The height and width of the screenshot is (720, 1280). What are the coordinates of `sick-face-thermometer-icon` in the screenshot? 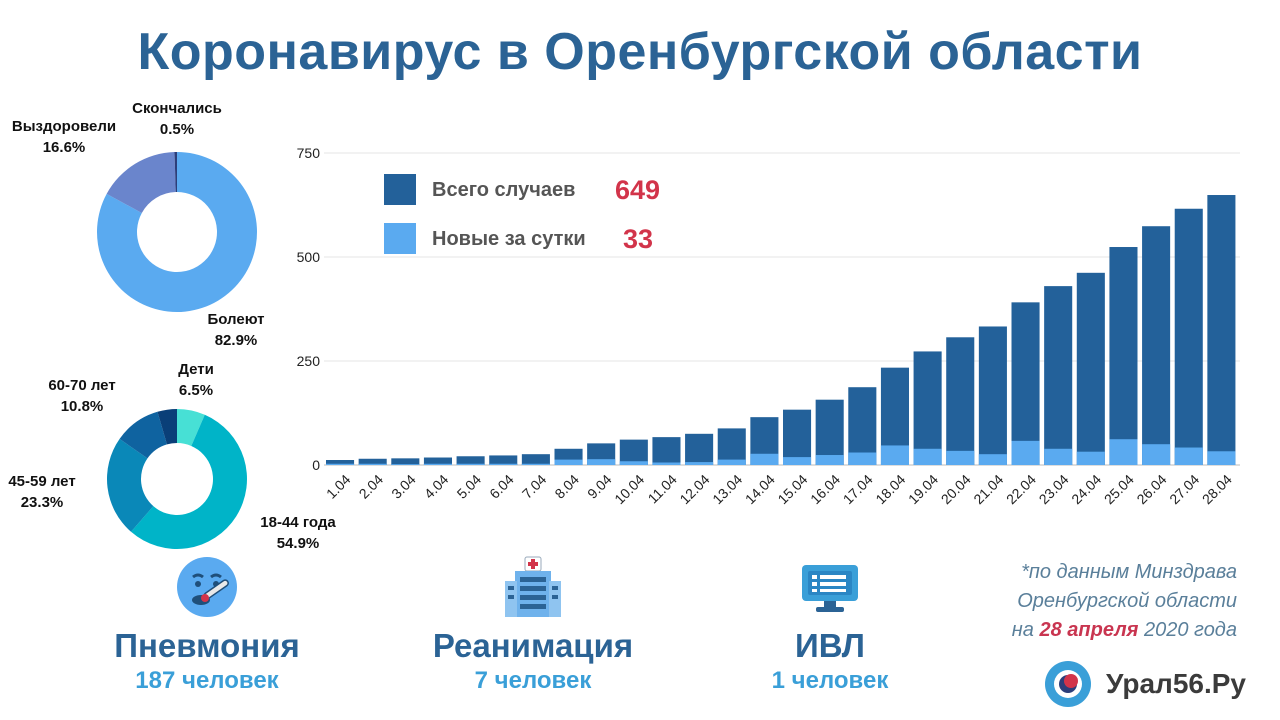 It's located at (207, 587).